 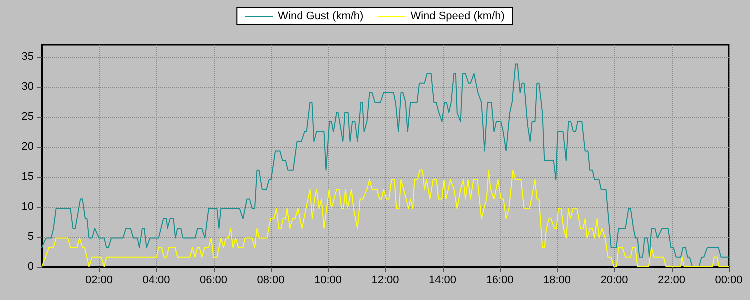 I want to click on y-tick-label: 15, so click(x=28, y=177).